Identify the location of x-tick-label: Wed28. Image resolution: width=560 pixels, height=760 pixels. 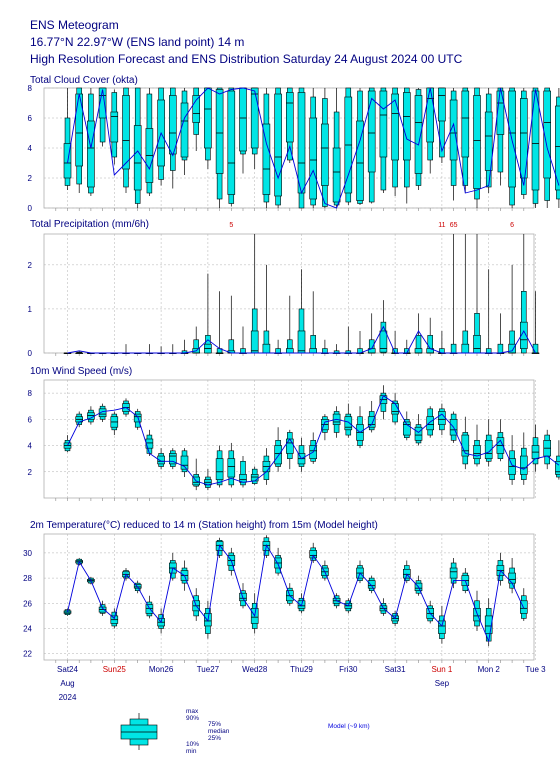
(255, 669).